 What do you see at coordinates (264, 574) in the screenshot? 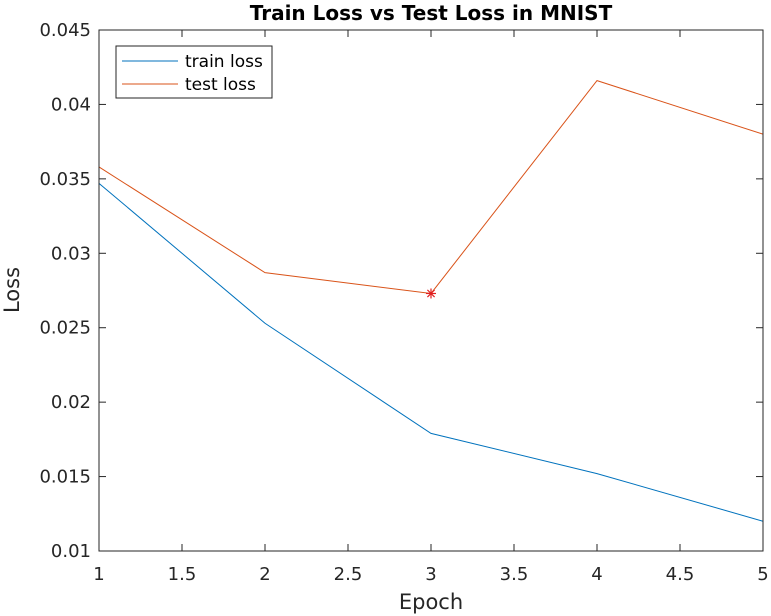
I see `x-tick-label: 2` at bounding box center [264, 574].